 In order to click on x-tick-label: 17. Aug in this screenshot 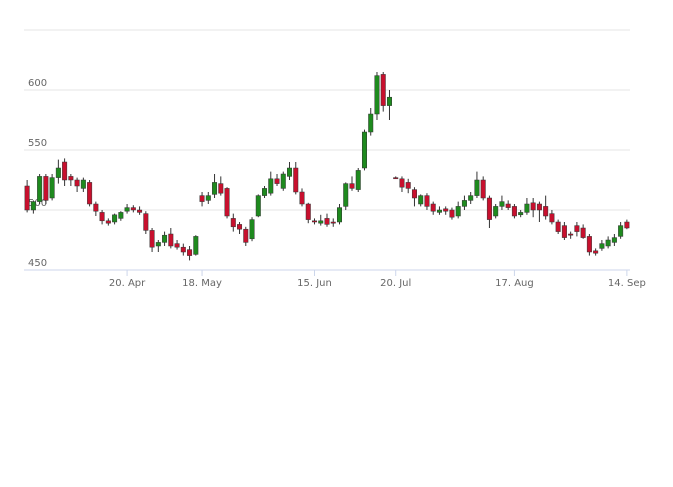, I will do `click(514, 283)`.